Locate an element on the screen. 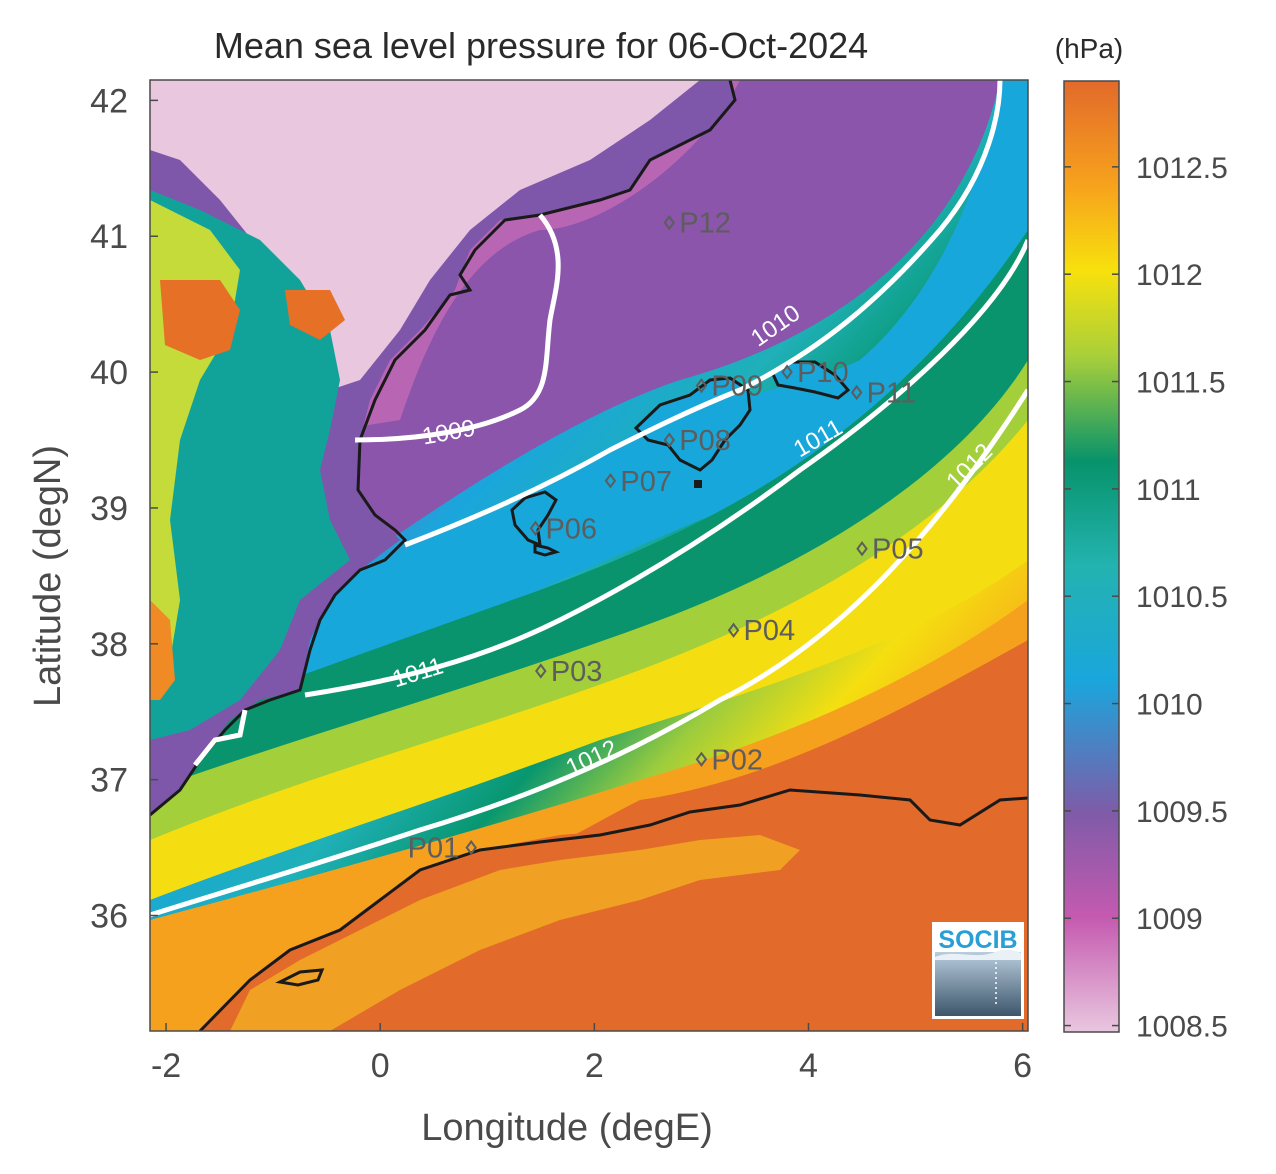 The width and height of the screenshot is (1276, 1174). colorbar-tick-label: 1011 is located at coordinates (1168, 490).